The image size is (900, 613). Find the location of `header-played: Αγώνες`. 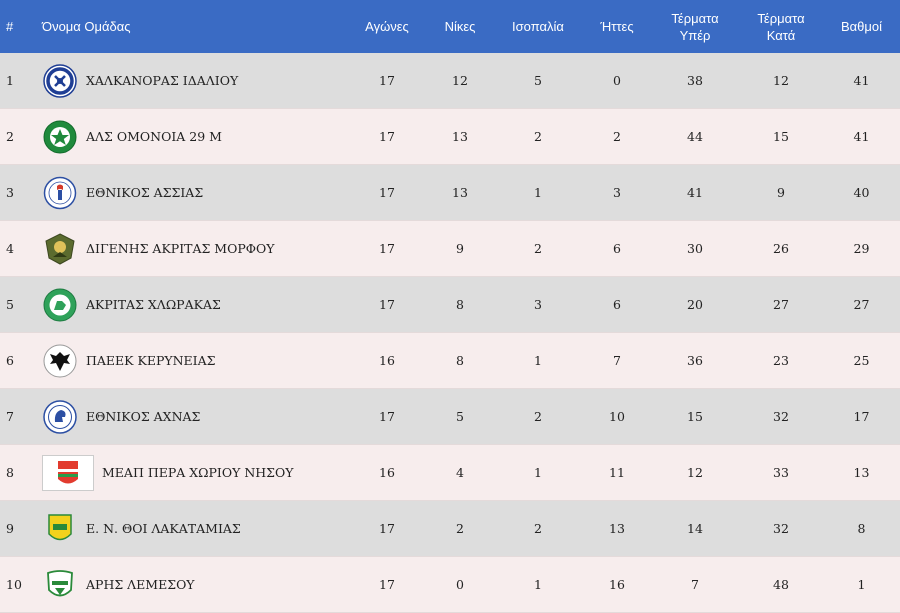

header-played: Αγώνες is located at coordinates (387, 26).